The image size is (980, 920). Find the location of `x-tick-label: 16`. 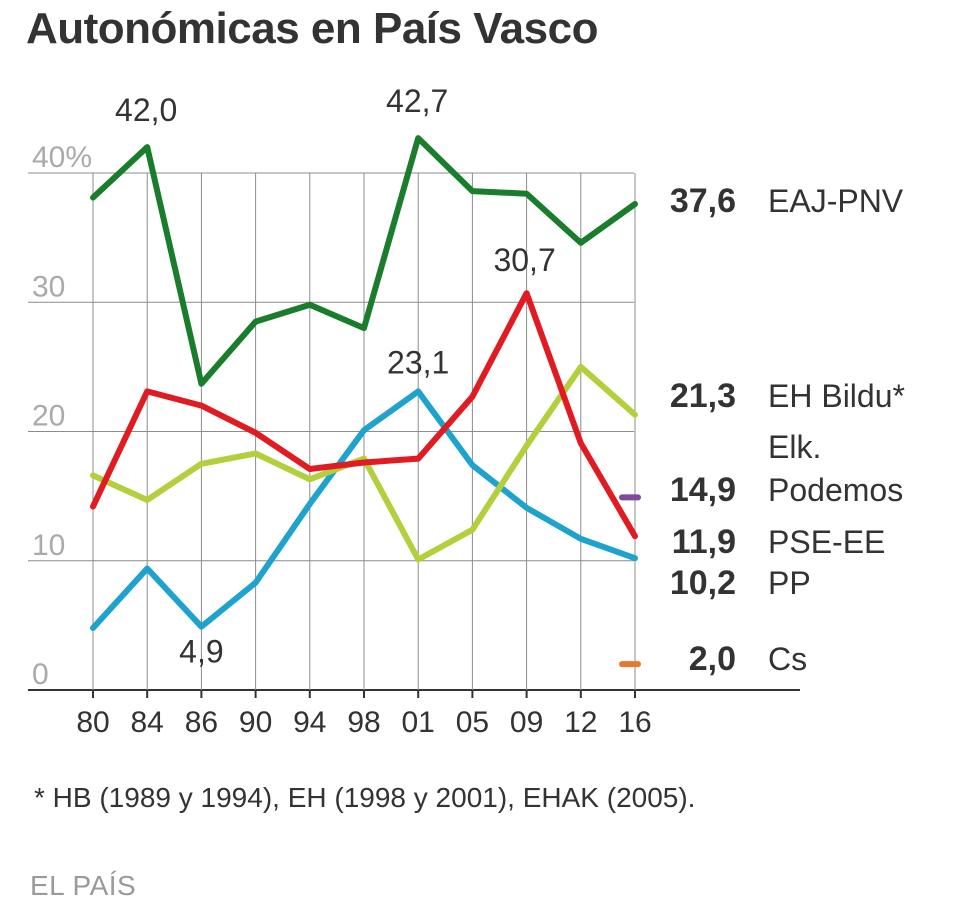

x-tick-label: 16 is located at coordinates (634, 722).